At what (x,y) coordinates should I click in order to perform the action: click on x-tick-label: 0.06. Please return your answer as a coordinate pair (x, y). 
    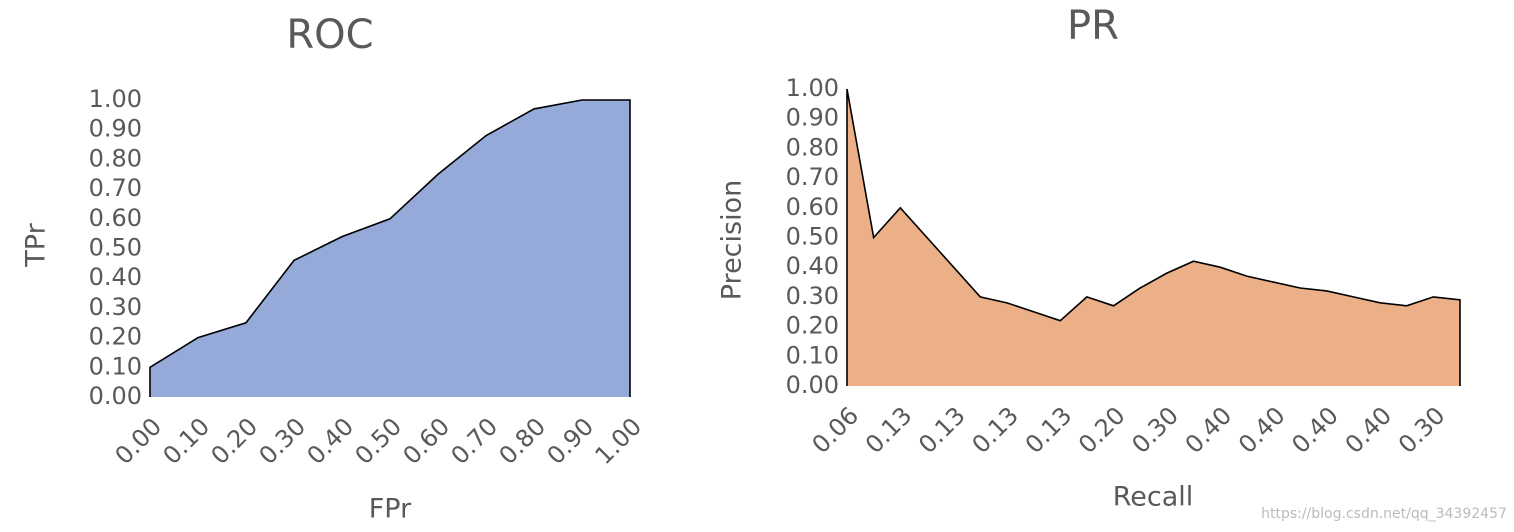
    Looking at the image, I should click on (836, 430).